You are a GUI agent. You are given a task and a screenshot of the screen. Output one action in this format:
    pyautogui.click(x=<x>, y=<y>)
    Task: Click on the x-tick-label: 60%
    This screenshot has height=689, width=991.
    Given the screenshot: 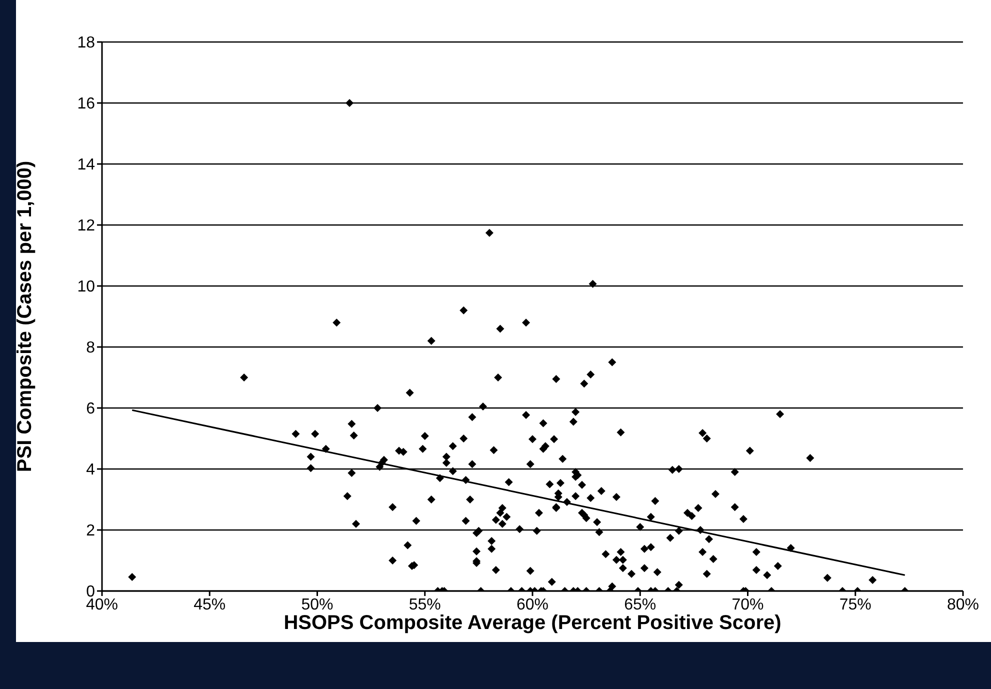 What is the action you would take?
    pyautogui.click(x=532, y=605)
    